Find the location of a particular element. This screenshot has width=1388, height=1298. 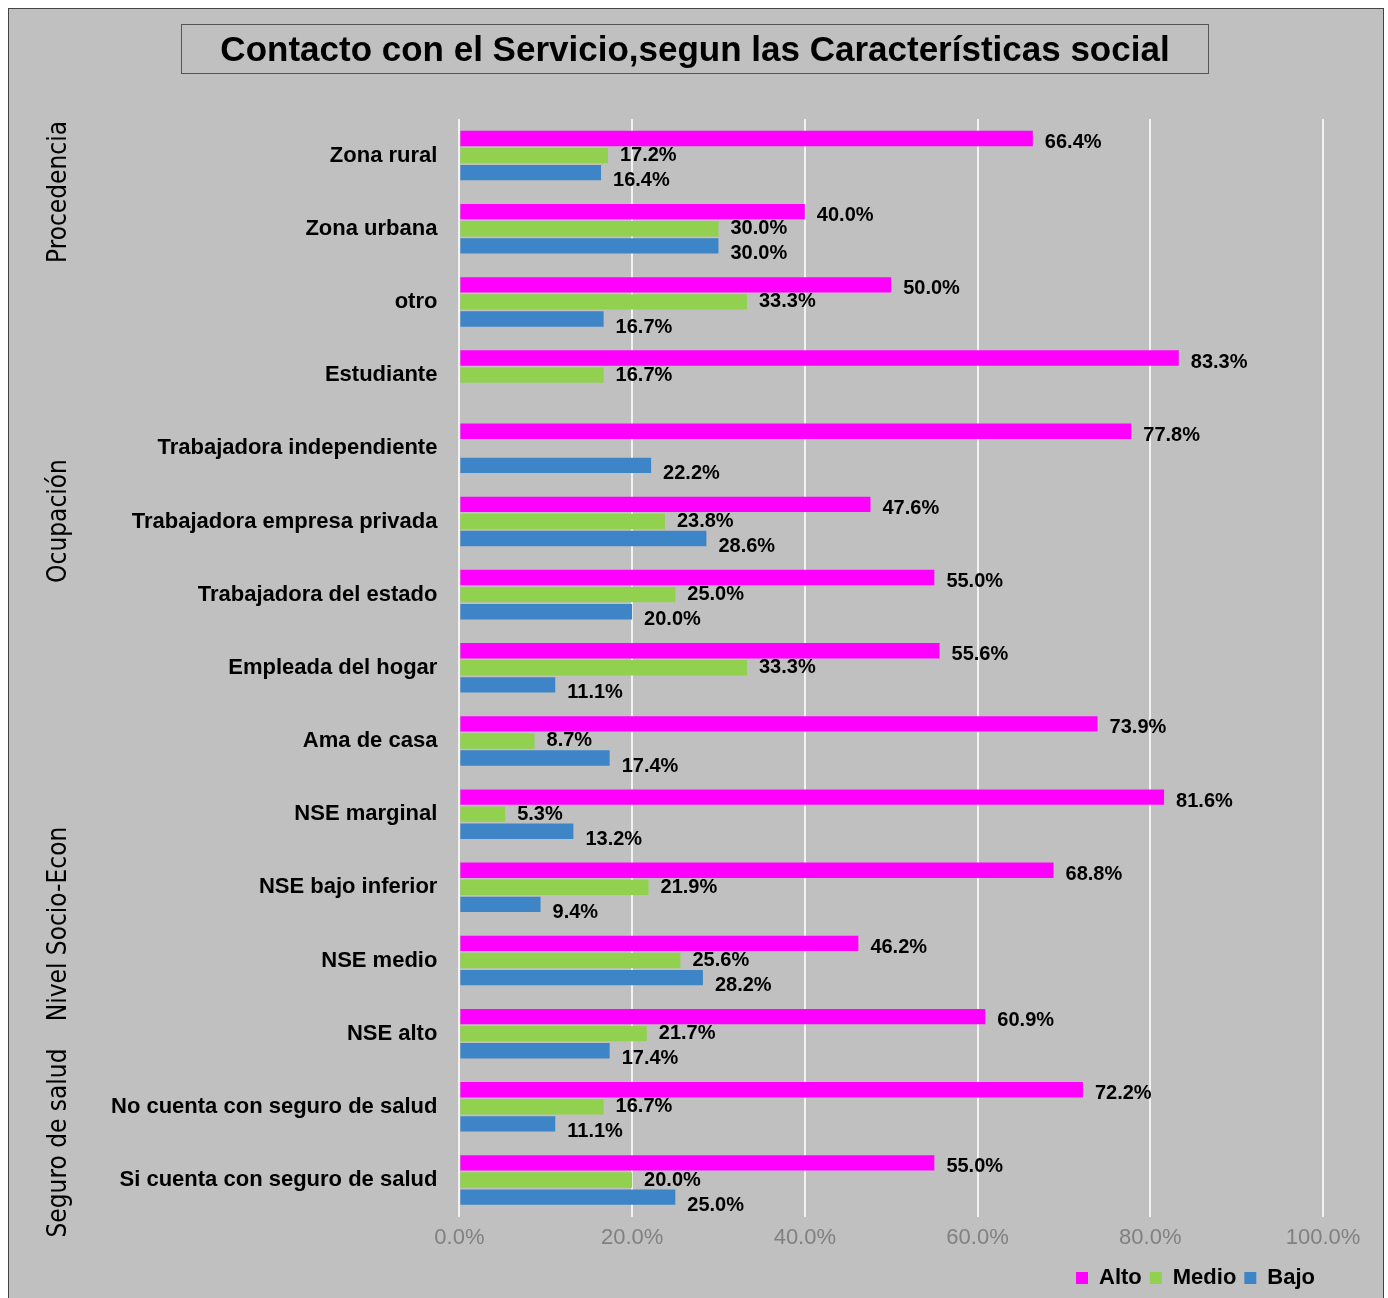

y-tick-label: Empleada del hogar is located at coordinates (333, 666).